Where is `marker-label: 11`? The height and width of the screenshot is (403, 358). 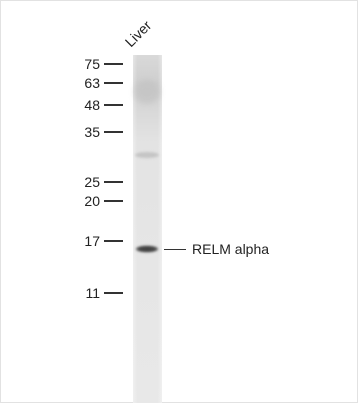 marker-label: 11 is located at coordinates (92, 293).